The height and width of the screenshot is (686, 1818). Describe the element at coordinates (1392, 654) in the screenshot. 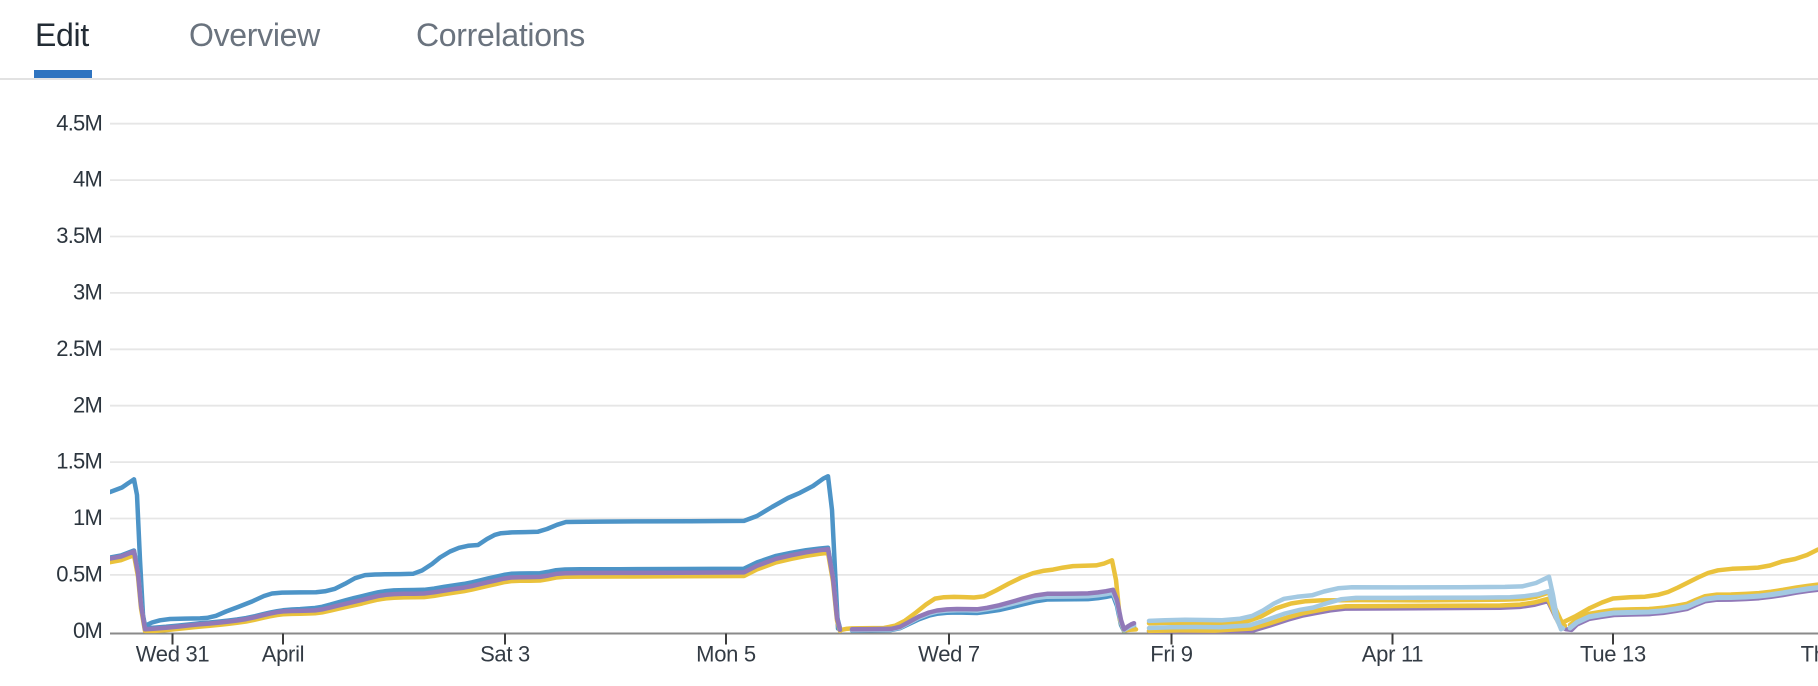

I see `svg-text: Apr 11` at that location.